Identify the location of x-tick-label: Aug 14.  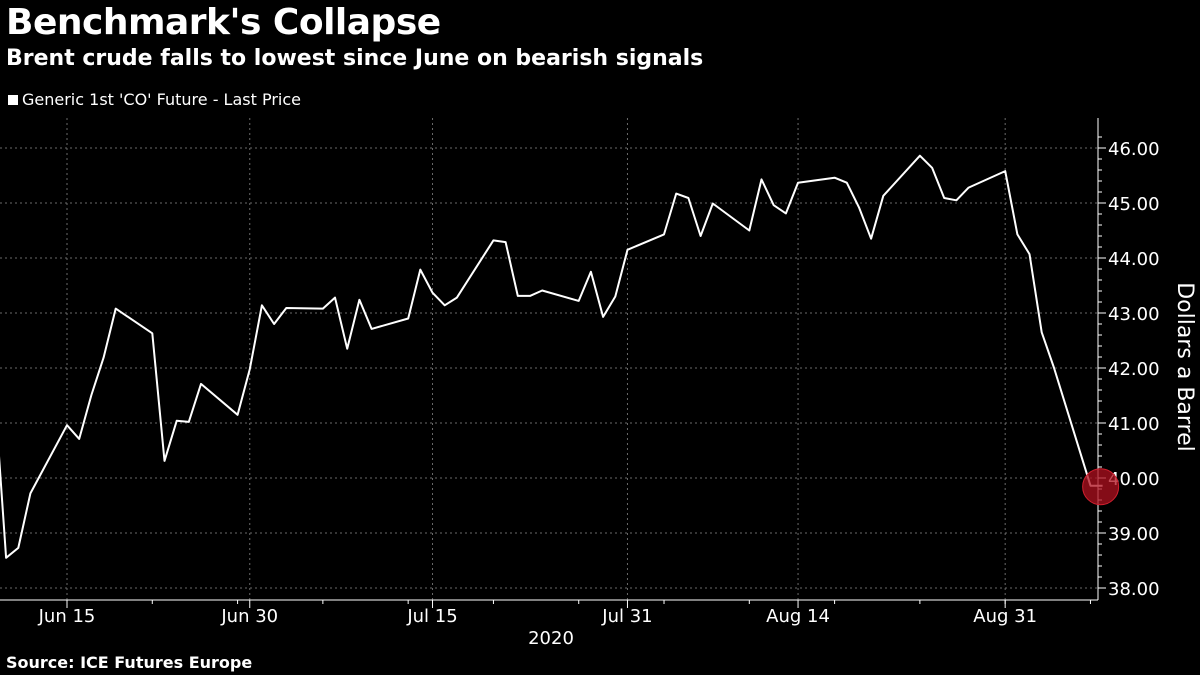
(798, 616).